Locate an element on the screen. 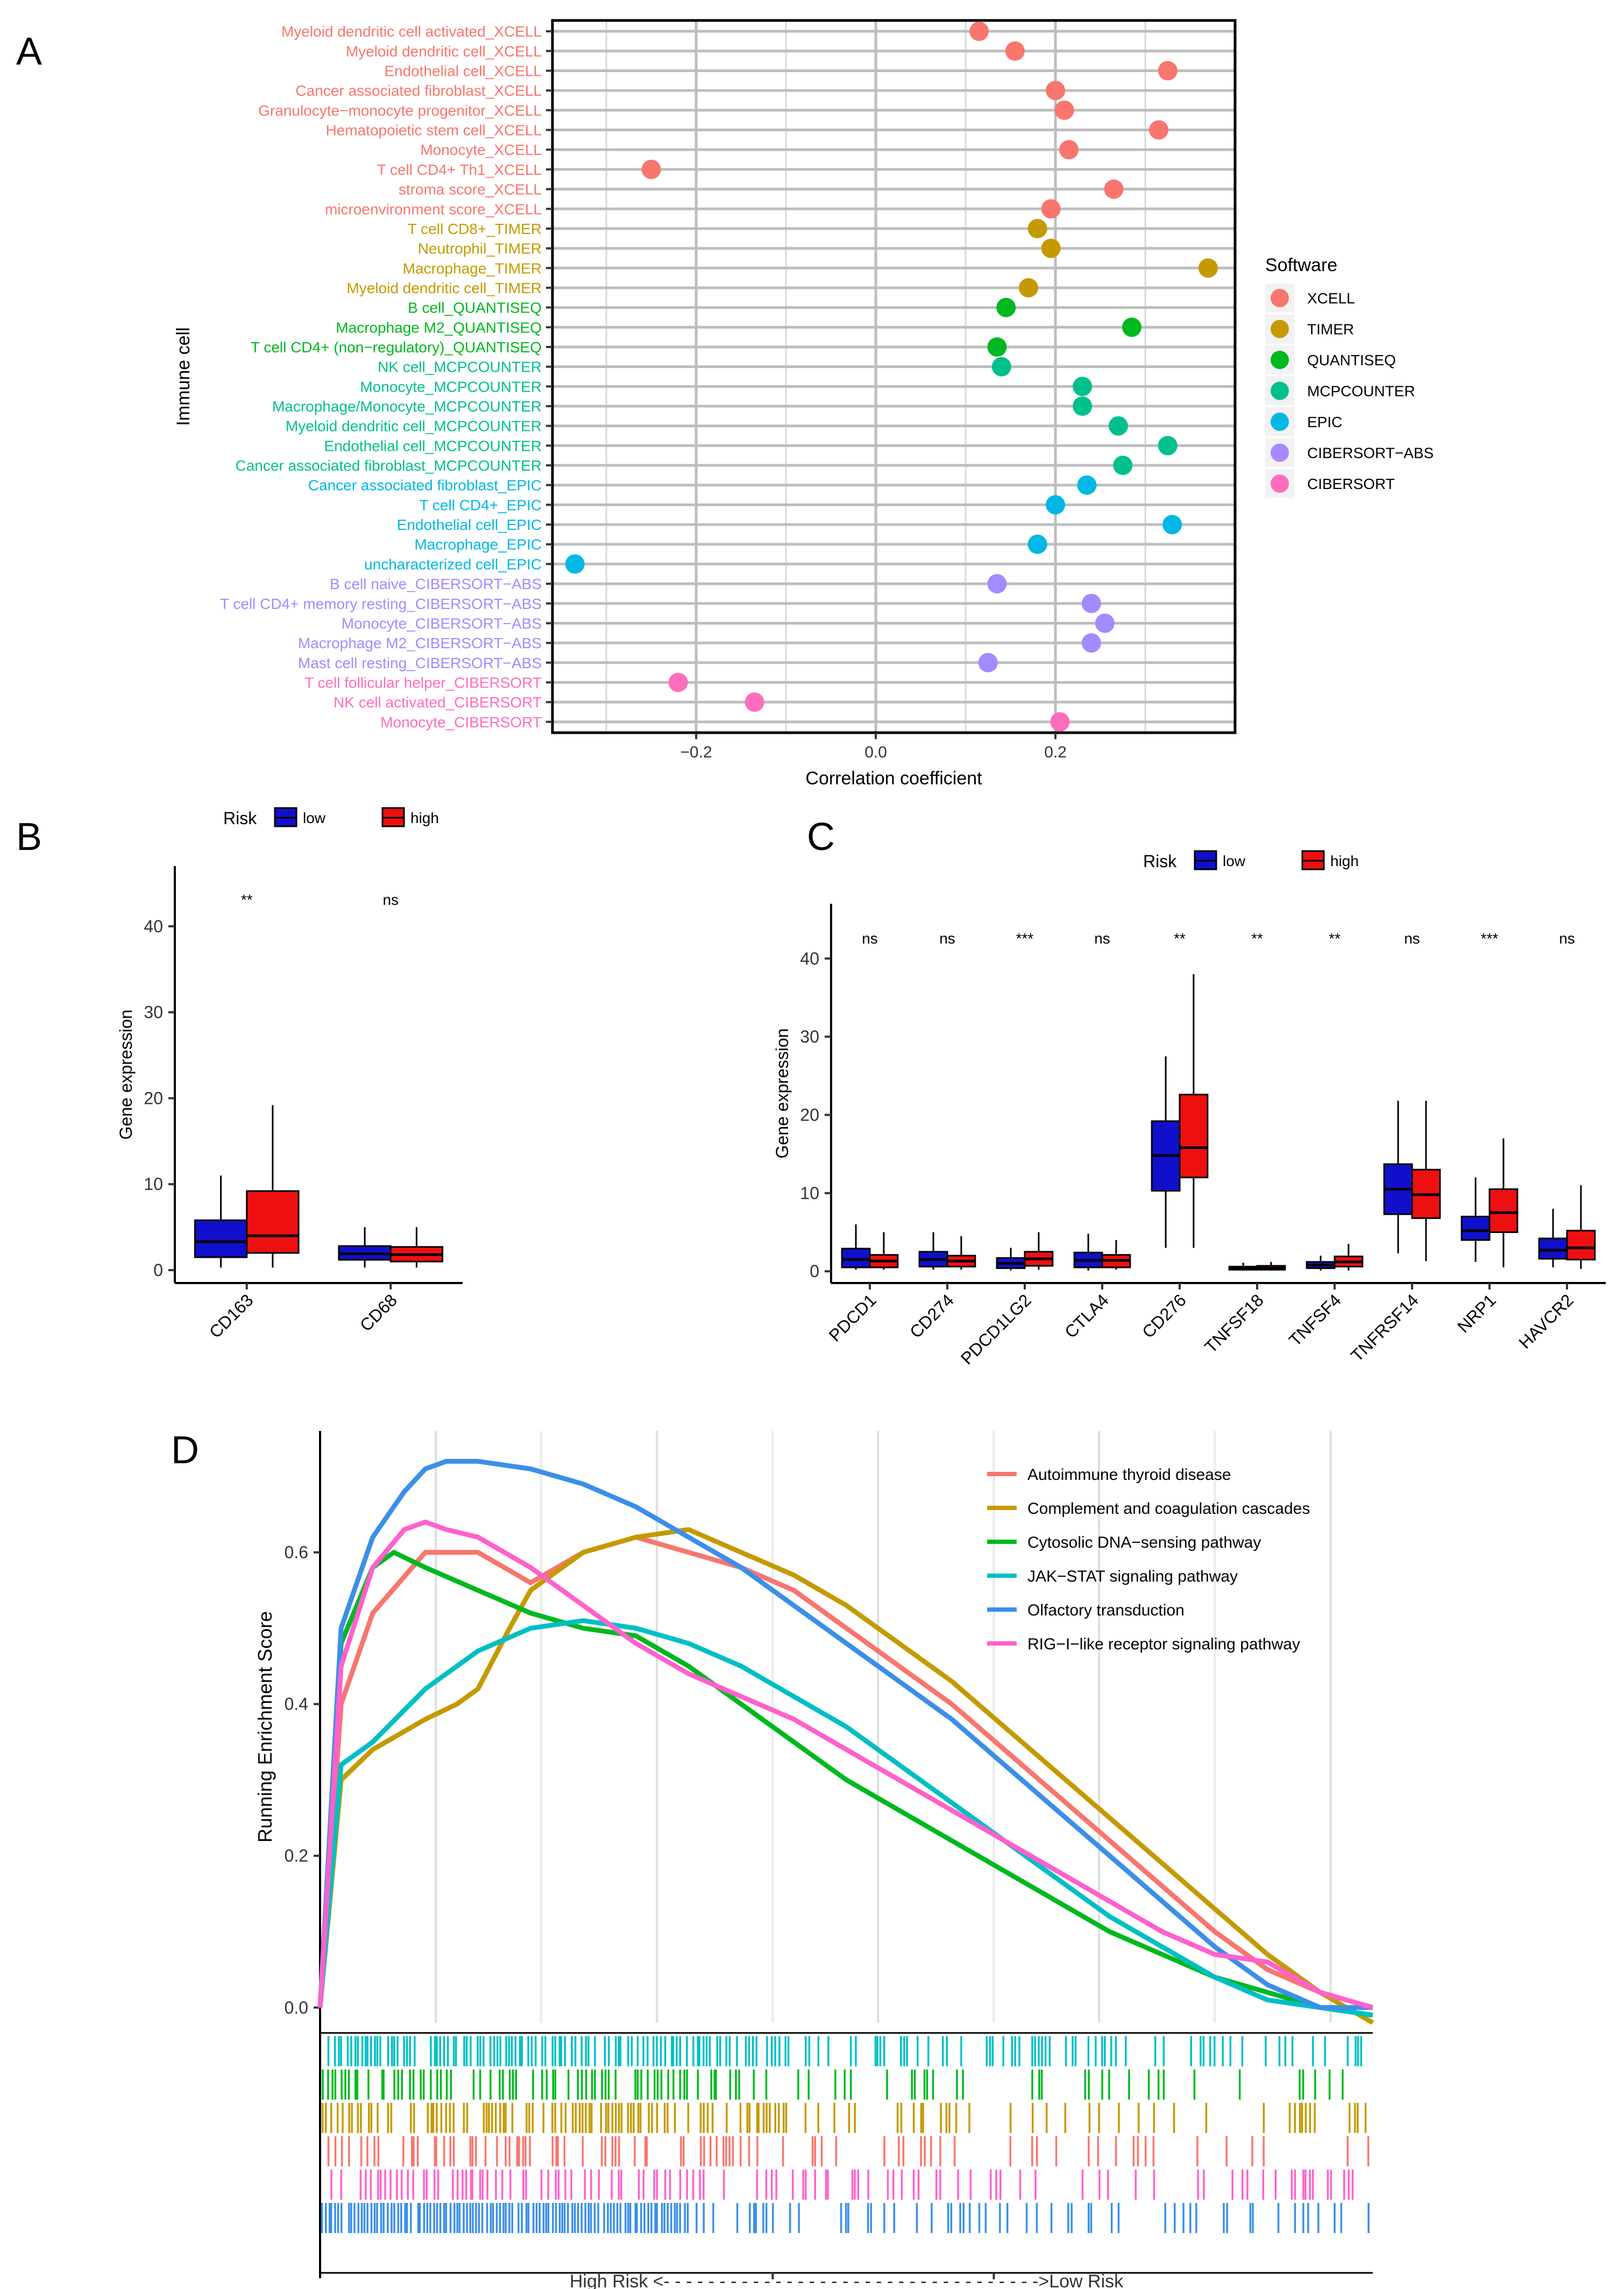 The height and width of the screenshot is (2289, 1624). significance-label: ns is located at coordinates (390, 899).